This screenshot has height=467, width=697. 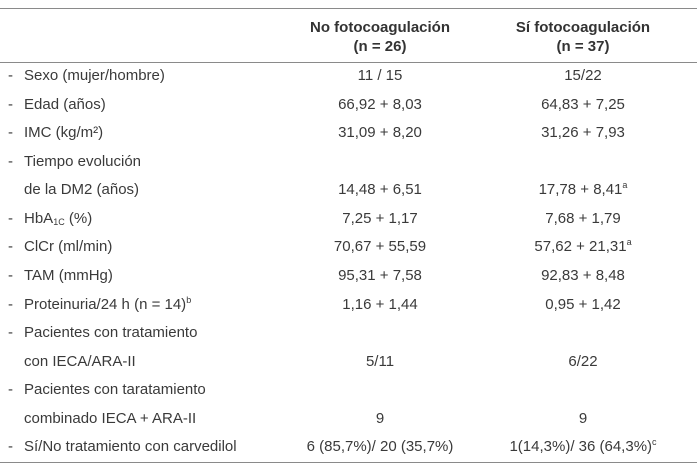 I want to click on value-cell: 6/22, so click(x=583, y=362).